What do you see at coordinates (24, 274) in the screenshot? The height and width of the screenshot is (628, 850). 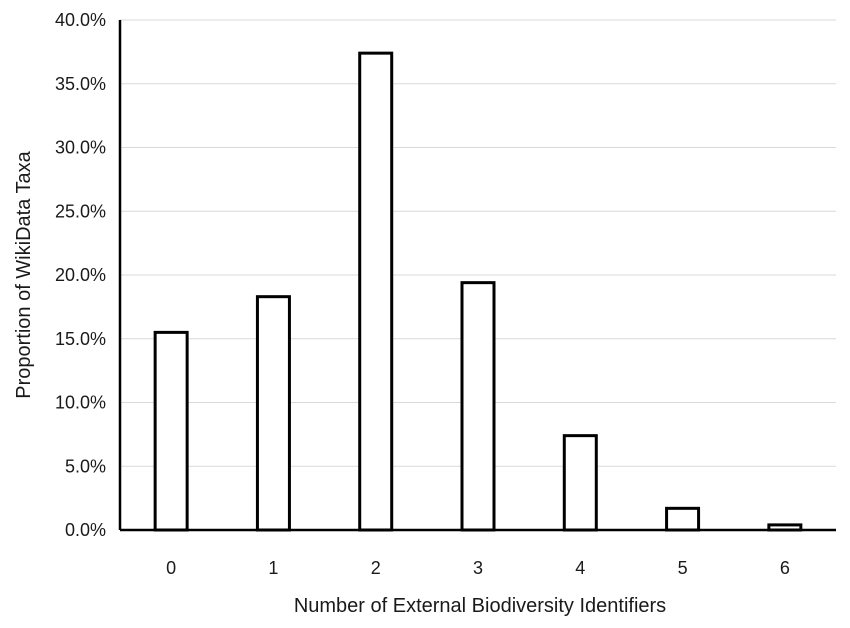 I see `y-axis-title: Proportion of WikiData Taxa` at bounding box center [24, 274].